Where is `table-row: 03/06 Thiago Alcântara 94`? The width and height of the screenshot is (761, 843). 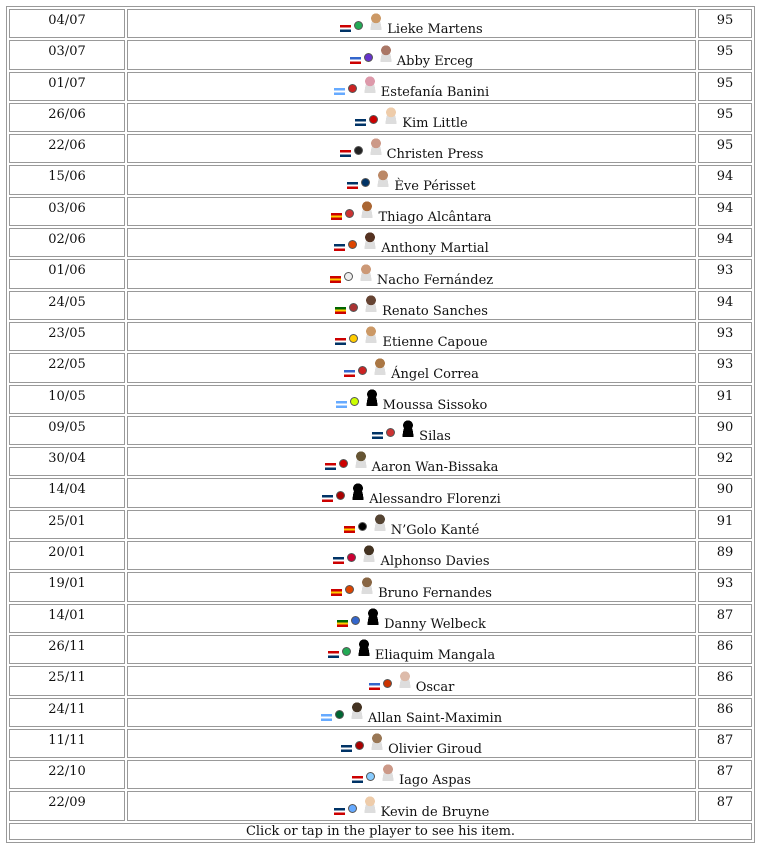 table-row: 03/06 Thiago Alcântara 94 is located at coordinates (380, 211).